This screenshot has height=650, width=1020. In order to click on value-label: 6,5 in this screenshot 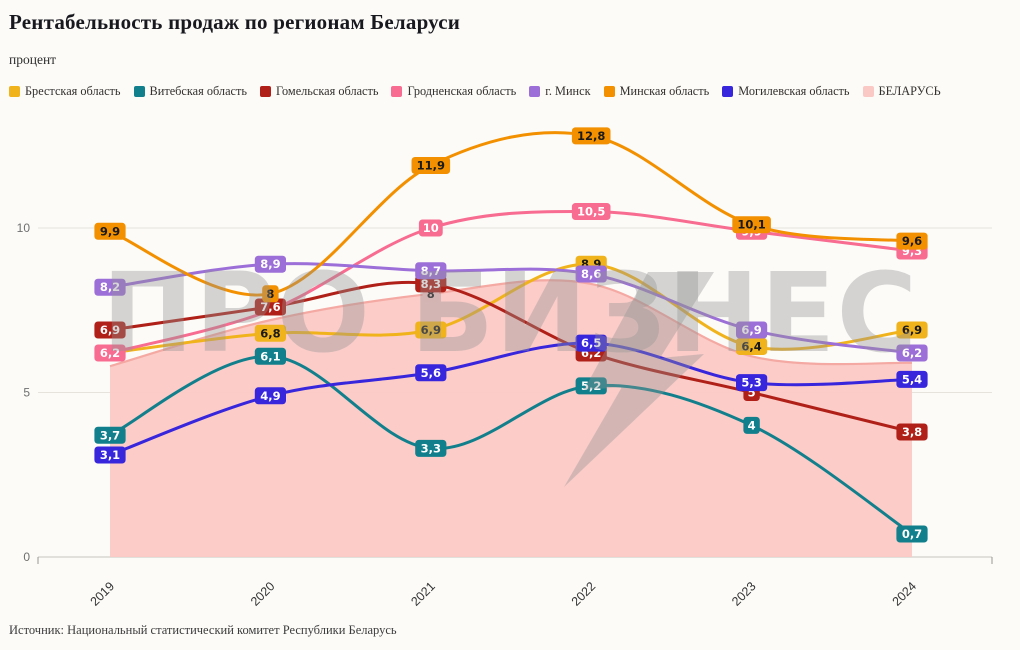, I will do `click(591, 343)`.